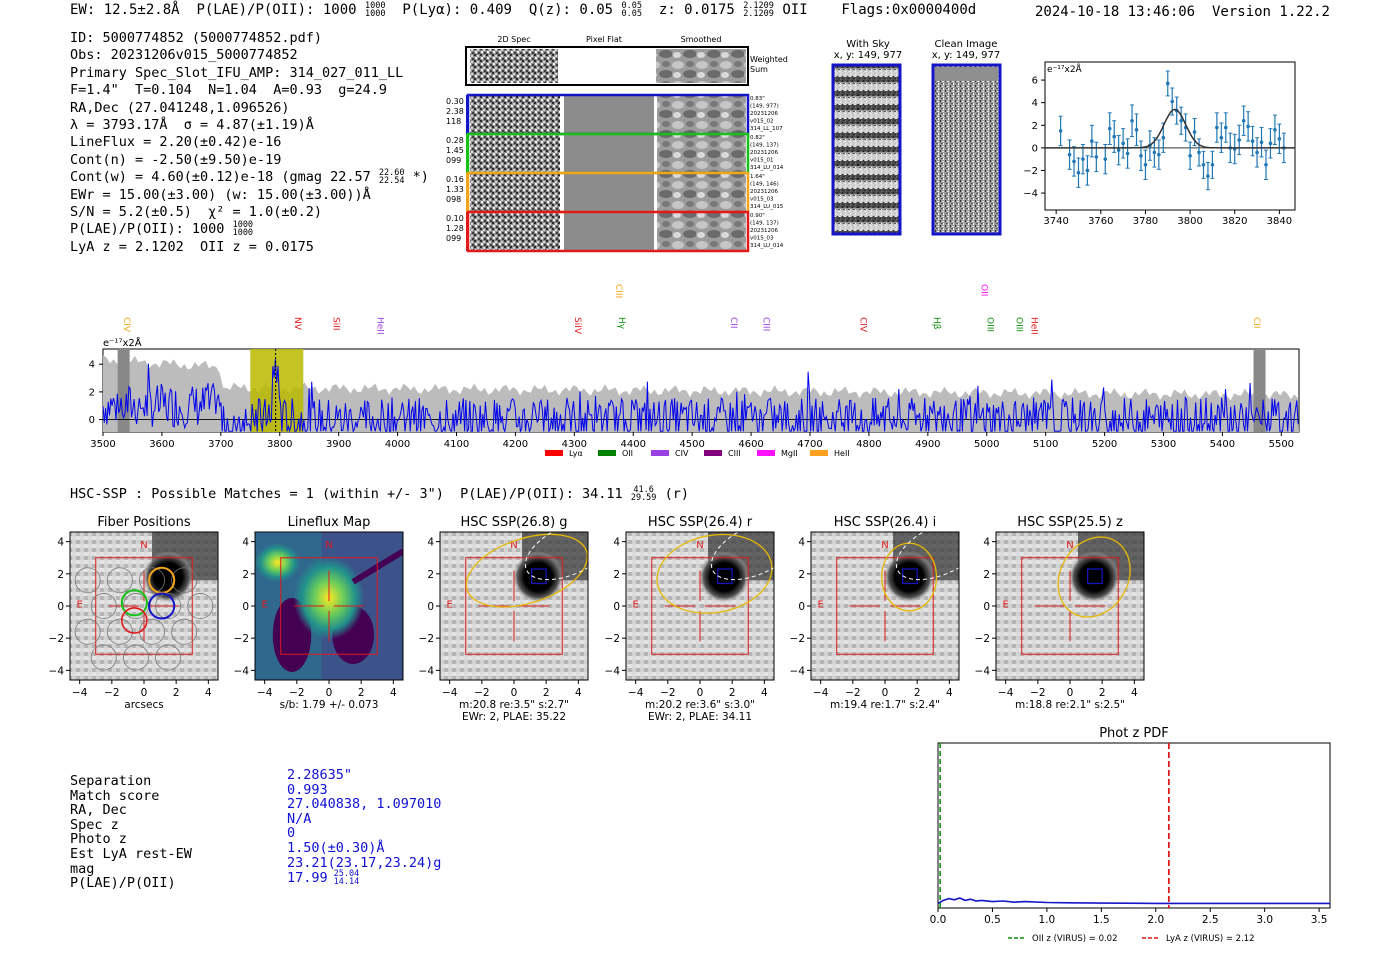 This screenshot has width=1400, height=953. Describe the element at coordinates (700, 705) in the screenshot. I see `hsc-caption: m:20.2 re:3.6" s:3.0"` at that location.